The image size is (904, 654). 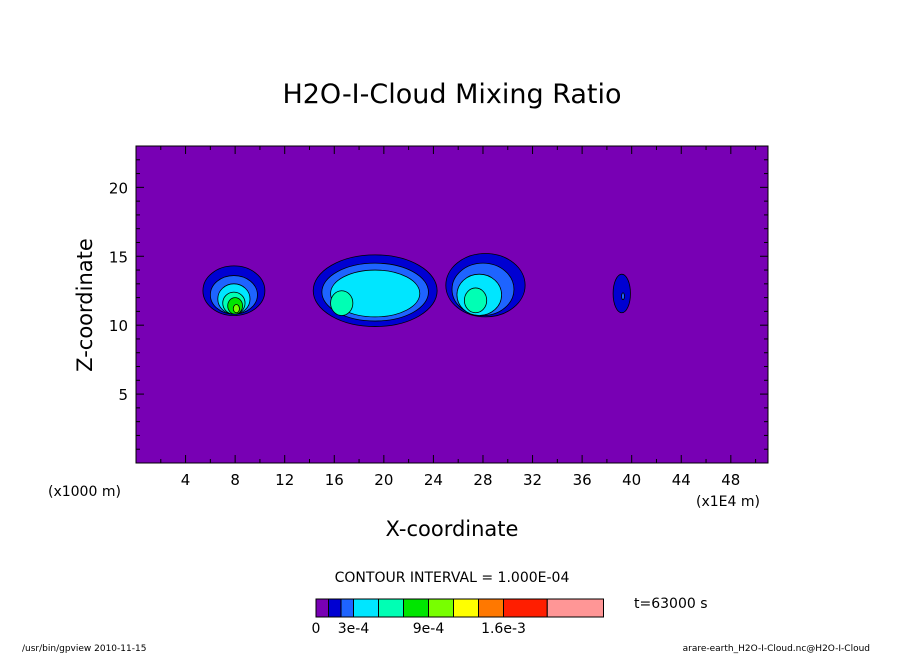 I want to click on time-label: t=63000 s, so click(x=671, y=604).